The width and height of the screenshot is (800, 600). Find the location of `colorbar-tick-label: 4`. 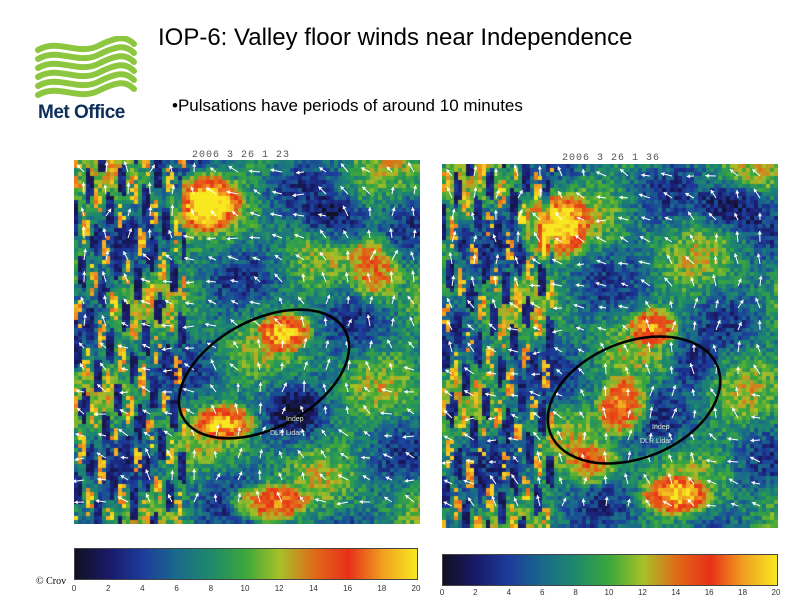

colorbar-tick-label: 4 is located at coordinates (509, 592).